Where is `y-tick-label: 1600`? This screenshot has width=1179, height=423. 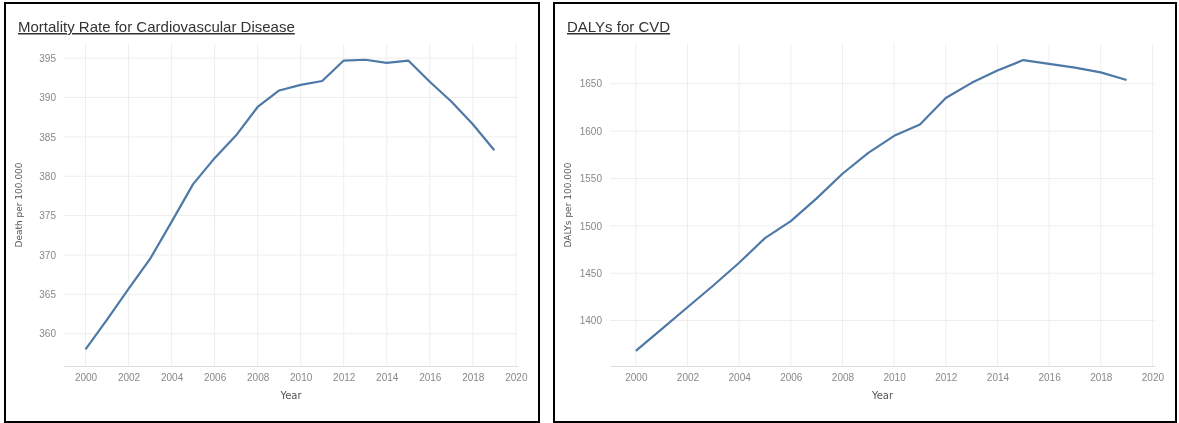 y-tick-label: 1600 is located at coordinates (591, 131).